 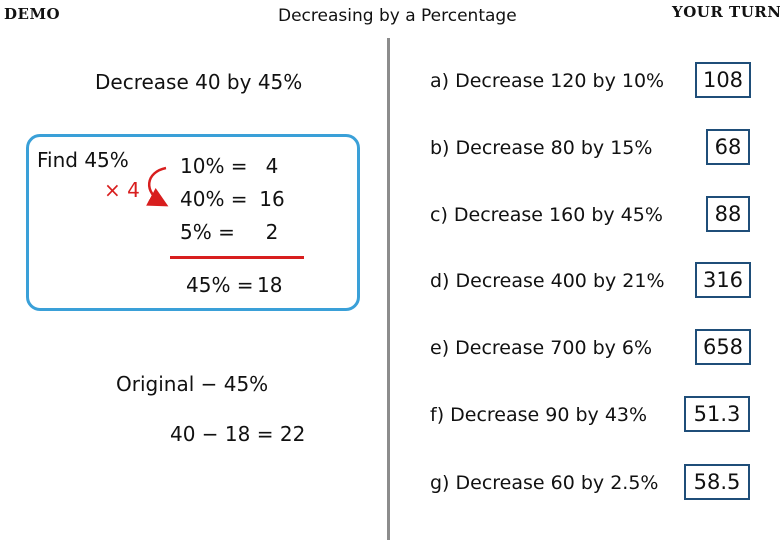 I want to click on working-box, so click(x=193, y=222).